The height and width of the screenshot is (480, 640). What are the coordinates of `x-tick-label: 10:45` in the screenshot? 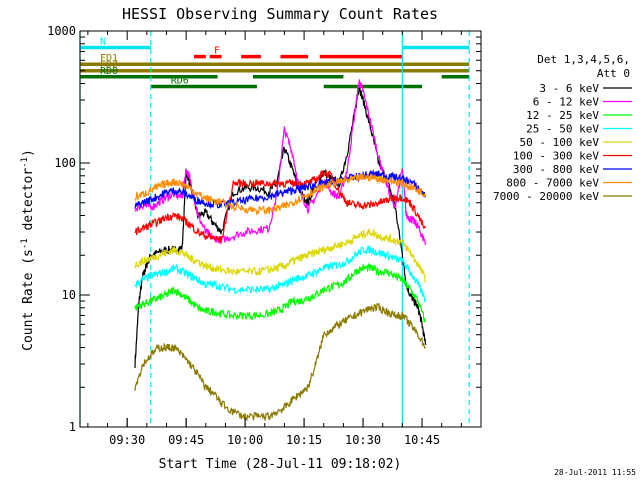 It's located at (422, 440).